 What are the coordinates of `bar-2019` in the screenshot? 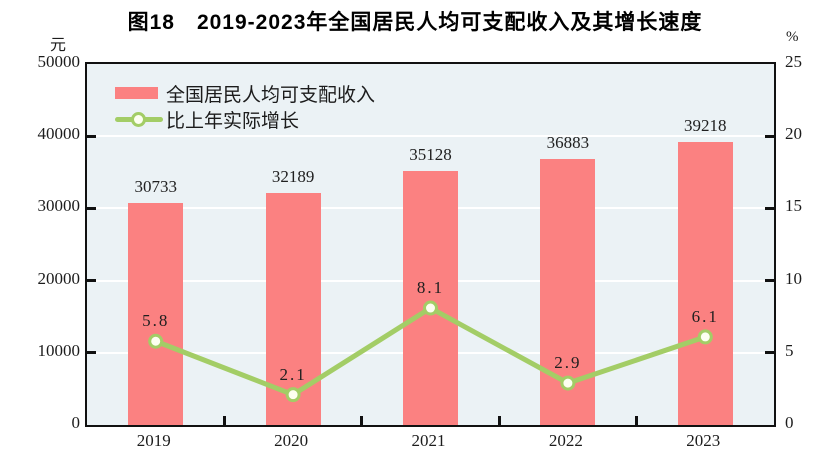 It's located at (156, 314).